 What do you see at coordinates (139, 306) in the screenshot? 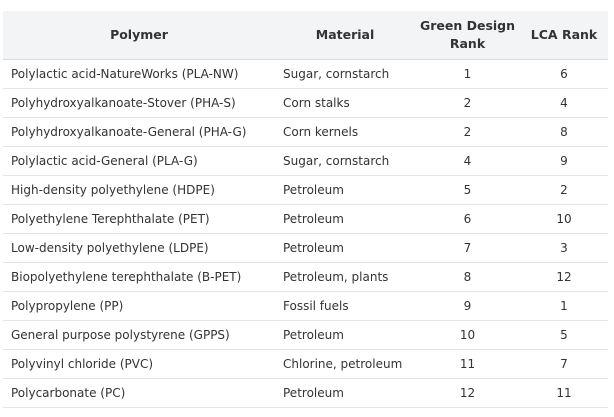
I see `cell-polymer: Polypropylene (PP)` at bounding box center [139, 306].